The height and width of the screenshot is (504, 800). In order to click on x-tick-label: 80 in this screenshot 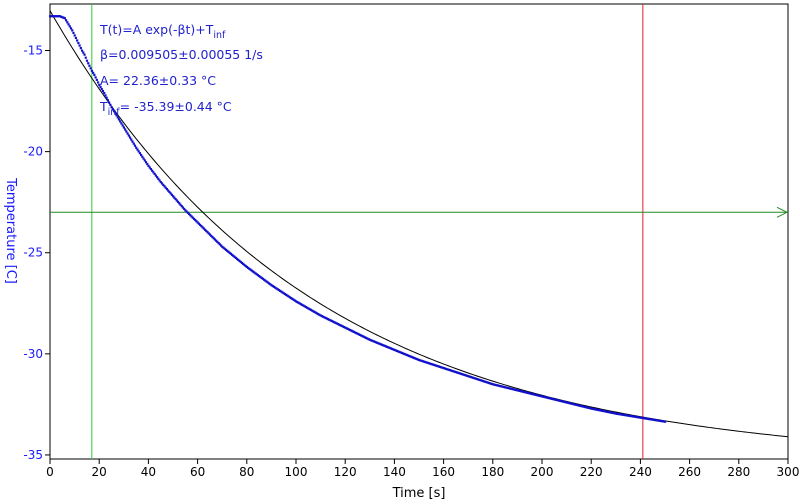, I will do `click(246, 472)`.